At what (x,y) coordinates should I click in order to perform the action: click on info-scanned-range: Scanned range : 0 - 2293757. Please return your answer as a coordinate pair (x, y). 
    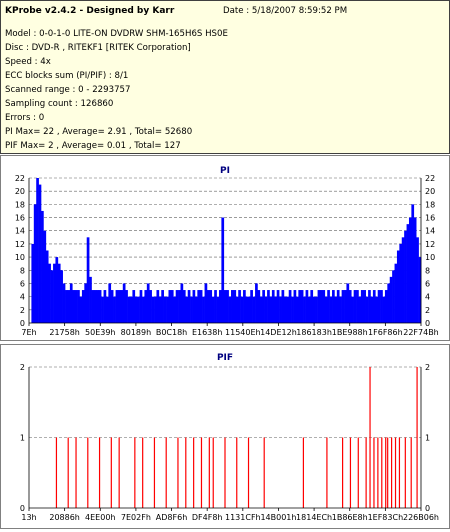
    Looking at the image, I should click on (68, 90).